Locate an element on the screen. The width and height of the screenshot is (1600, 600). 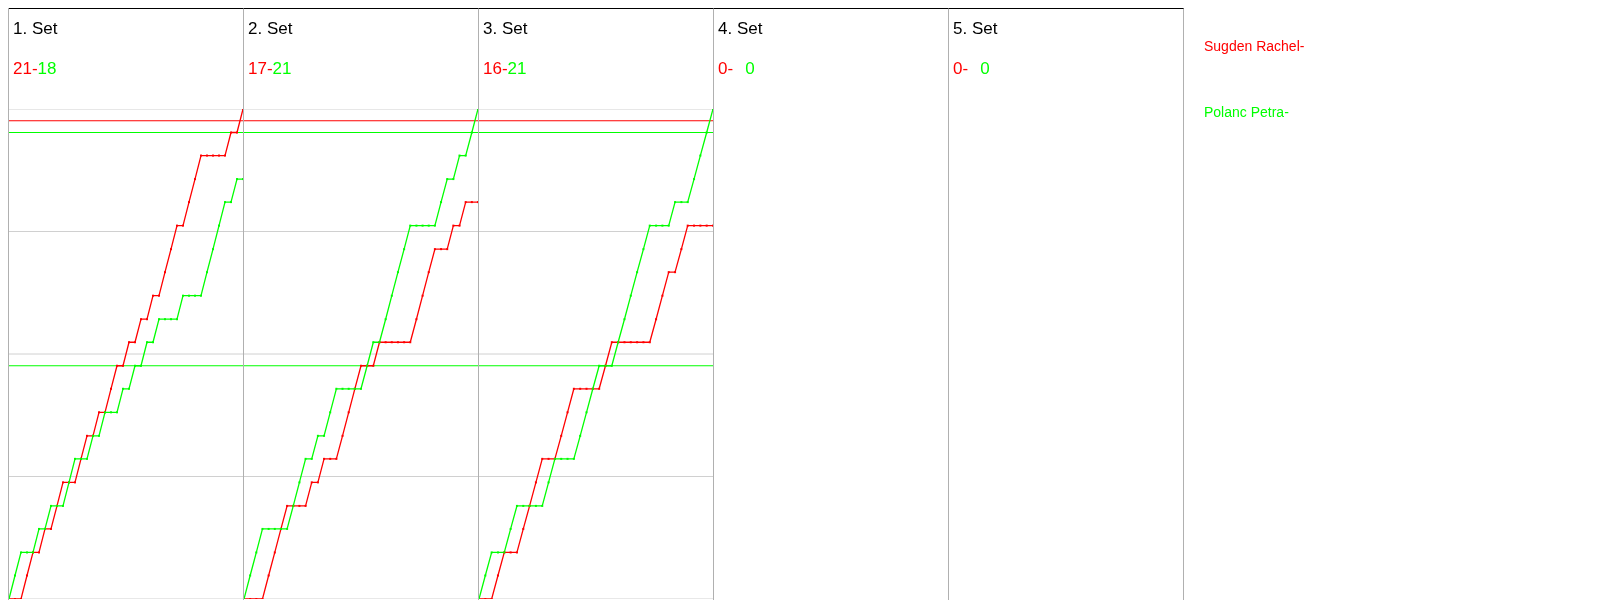
chart-title: 3. Set is located at coordinates (505, 29).